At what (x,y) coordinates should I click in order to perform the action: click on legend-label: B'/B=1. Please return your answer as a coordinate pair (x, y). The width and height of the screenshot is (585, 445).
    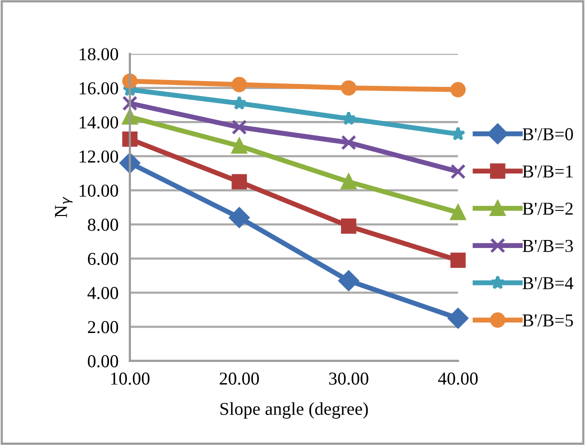
    Looking at the image, I should click on (547, 171).